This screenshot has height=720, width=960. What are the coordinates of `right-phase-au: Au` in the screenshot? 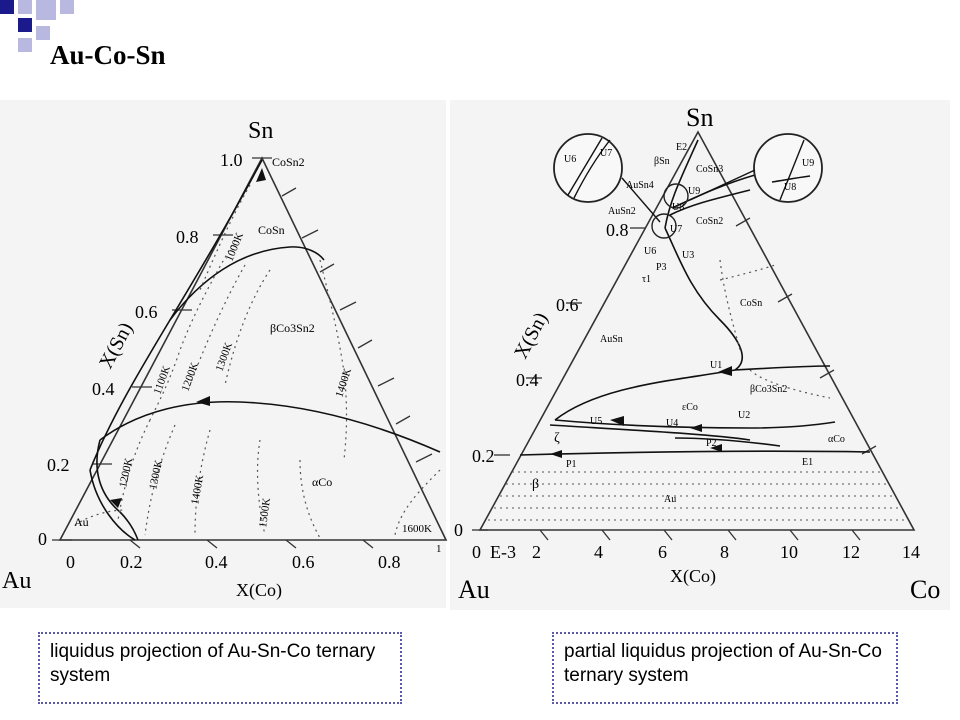 It's located at (670, 499).